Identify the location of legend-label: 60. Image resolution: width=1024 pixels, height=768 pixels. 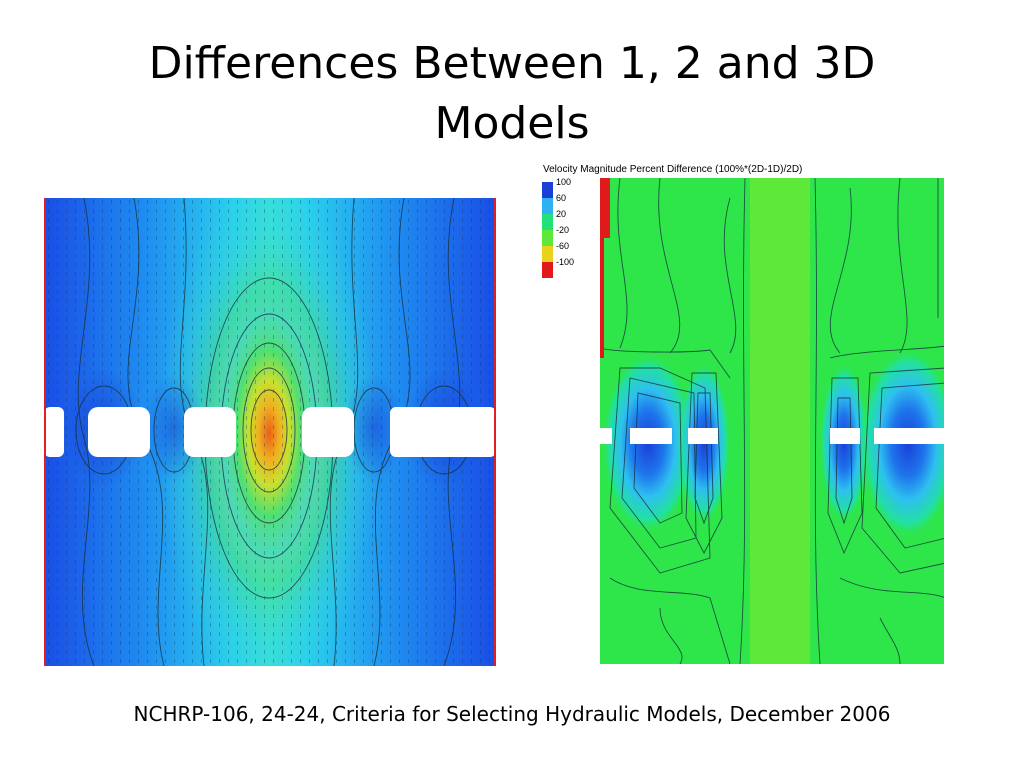
(561, 198).